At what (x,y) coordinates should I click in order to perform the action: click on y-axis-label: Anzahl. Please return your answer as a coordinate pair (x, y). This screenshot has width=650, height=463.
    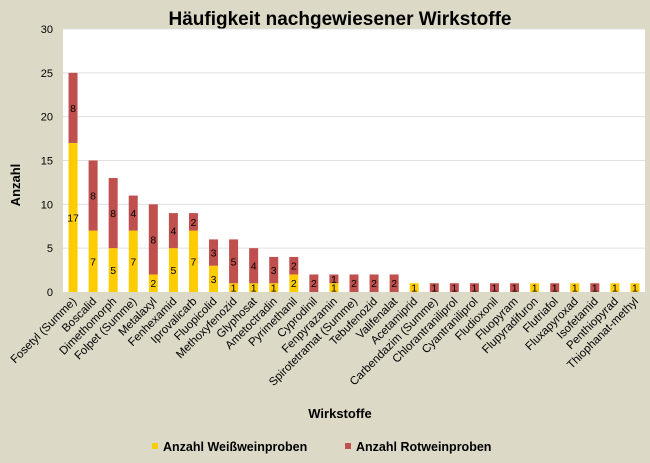
    Looking at the image, I should click on (15, 185).